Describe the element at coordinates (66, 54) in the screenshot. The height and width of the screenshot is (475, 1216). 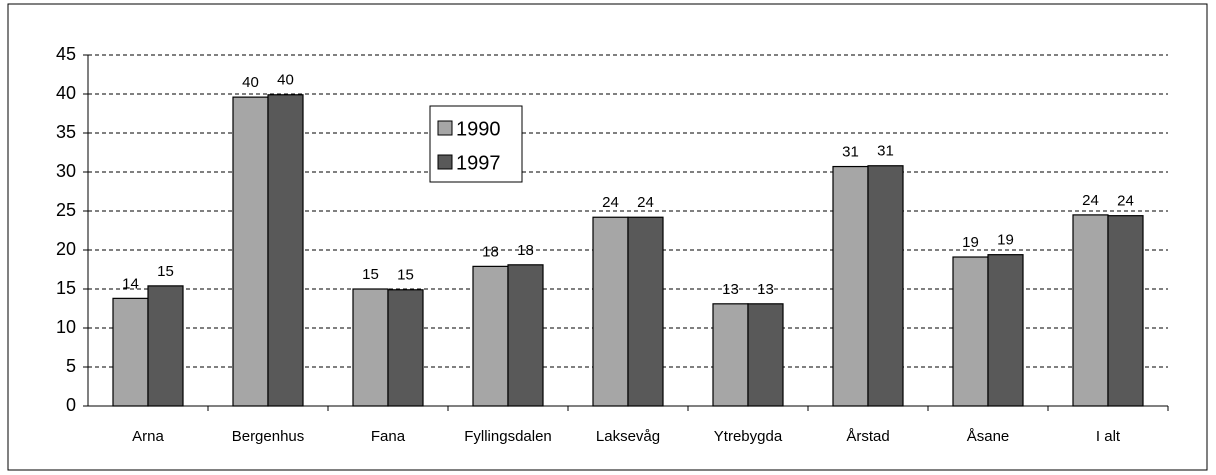
I see `y-tick-label: 45` at that location.